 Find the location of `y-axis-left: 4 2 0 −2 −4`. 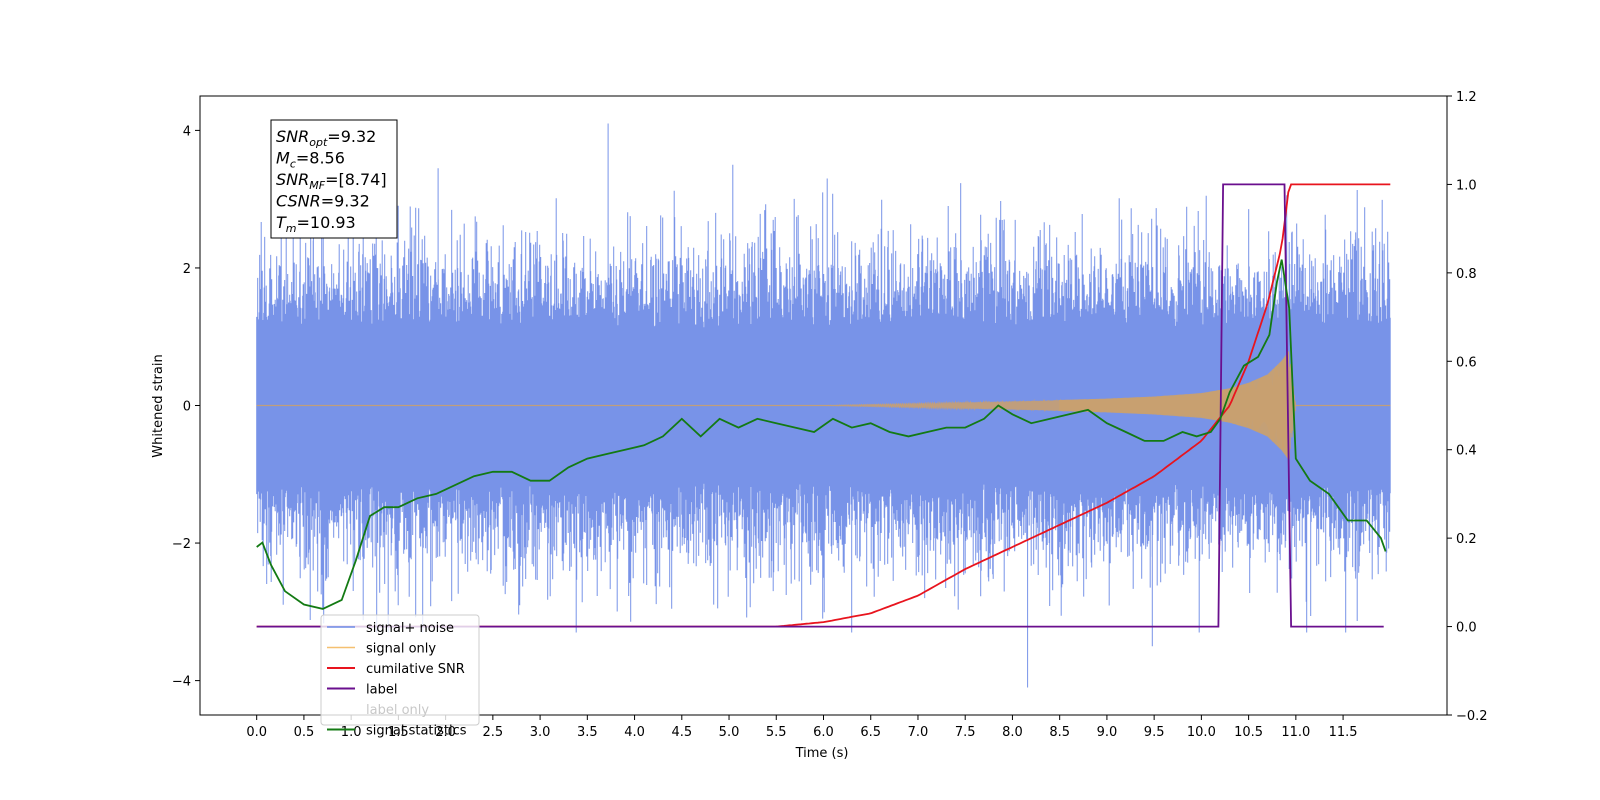

y-axis-left: 4 2 0 −2 −4 is located at coordinates (186, 407).